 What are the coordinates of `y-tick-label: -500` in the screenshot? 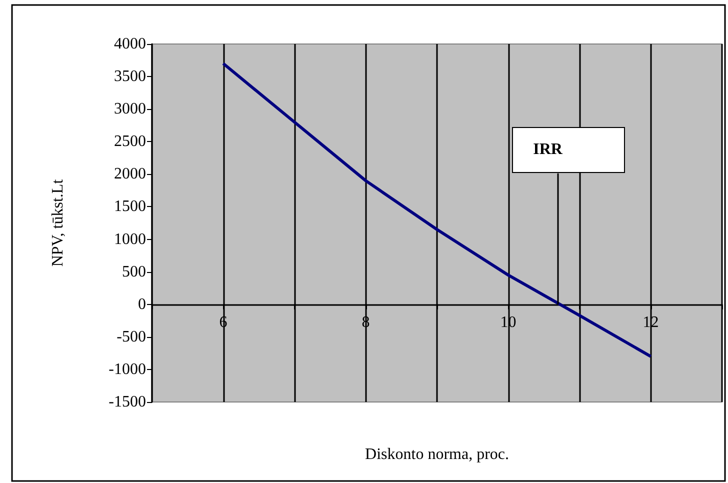 It's located at (131, 337).